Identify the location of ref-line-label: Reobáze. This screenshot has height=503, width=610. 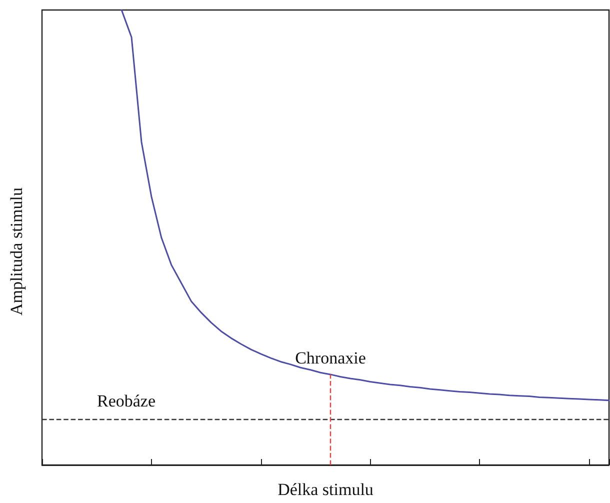
(126, 401).